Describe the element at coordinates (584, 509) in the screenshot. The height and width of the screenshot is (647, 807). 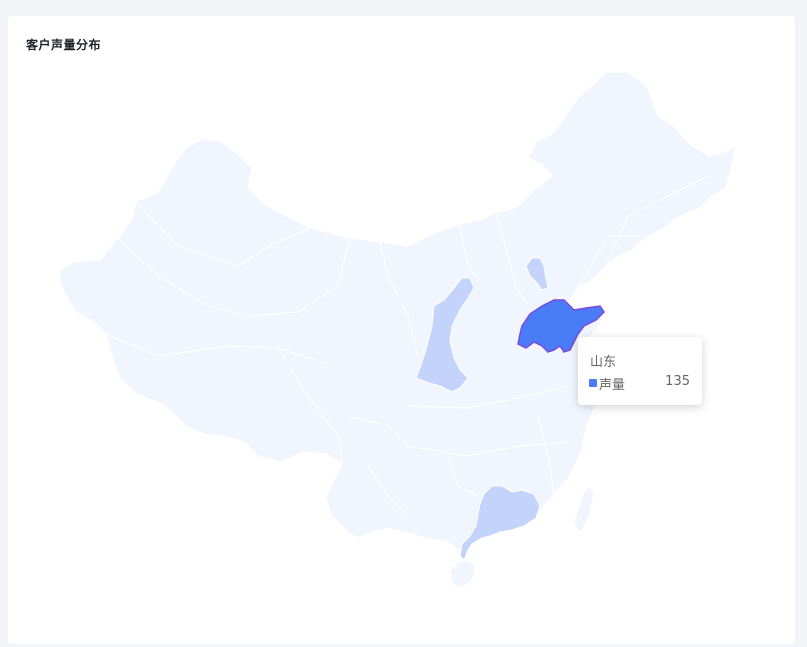
I see `taiwan-region` at that location.